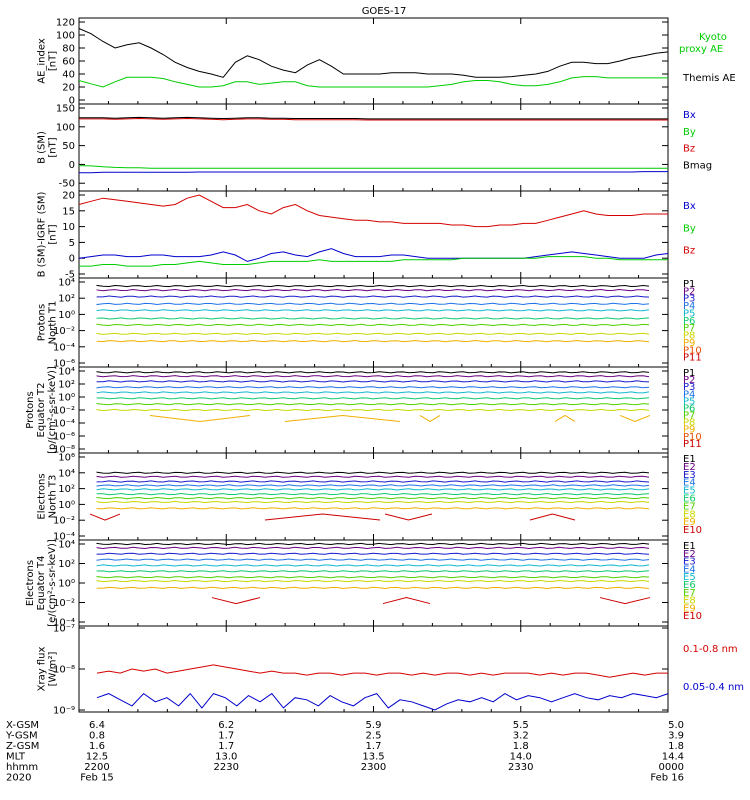 This screenshot has height=800, width=750. I want to click on y-axis-label: North T3, so click(53, 497).